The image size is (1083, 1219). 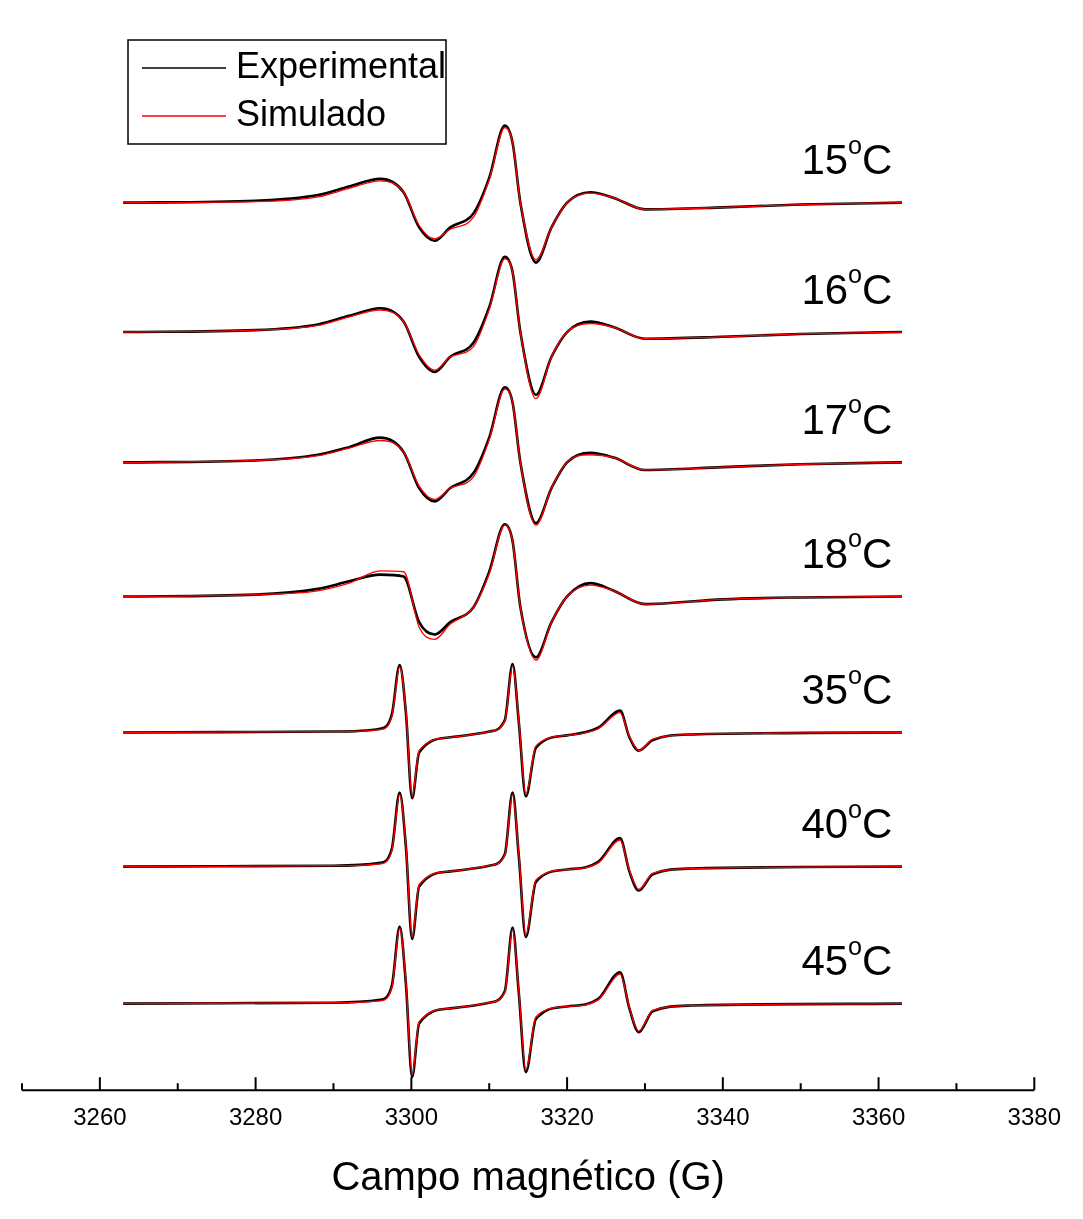 I want to click on x-tick-label: 3320, so click(x=567, y=1117).